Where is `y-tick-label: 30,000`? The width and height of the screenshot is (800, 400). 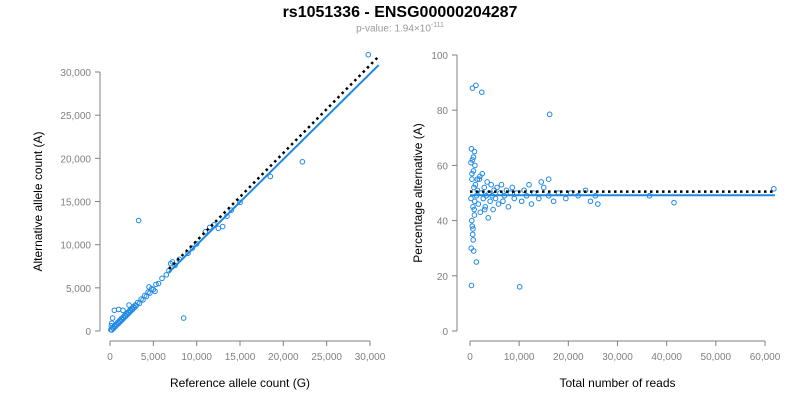 y-tick-label: 30,000 is located at coordinates (75, 73).